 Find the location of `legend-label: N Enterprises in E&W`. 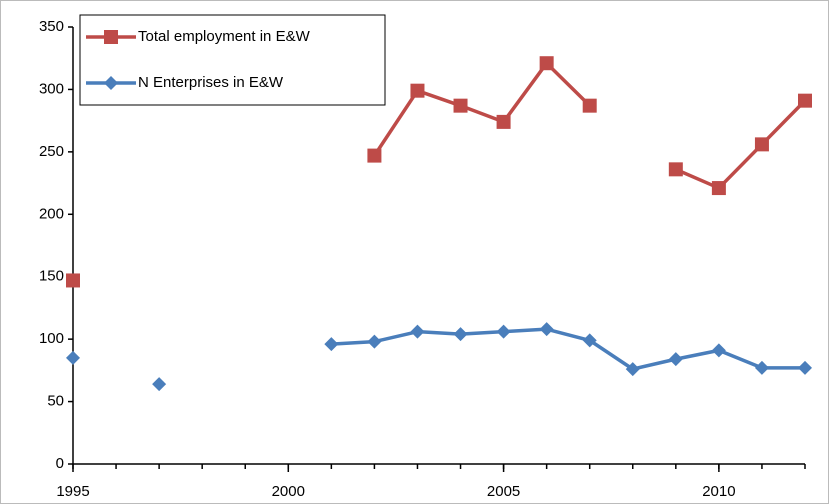

legend-label: N Enterprises in E&W is located at coordinates (211, 82).